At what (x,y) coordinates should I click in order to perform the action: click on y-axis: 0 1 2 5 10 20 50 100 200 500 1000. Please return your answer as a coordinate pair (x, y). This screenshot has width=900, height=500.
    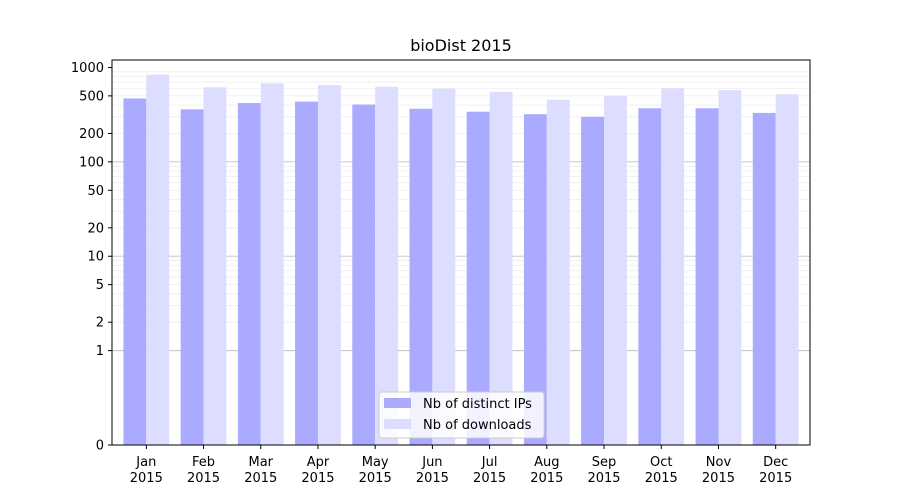
    Looking at the image, I should click on (91, 257).